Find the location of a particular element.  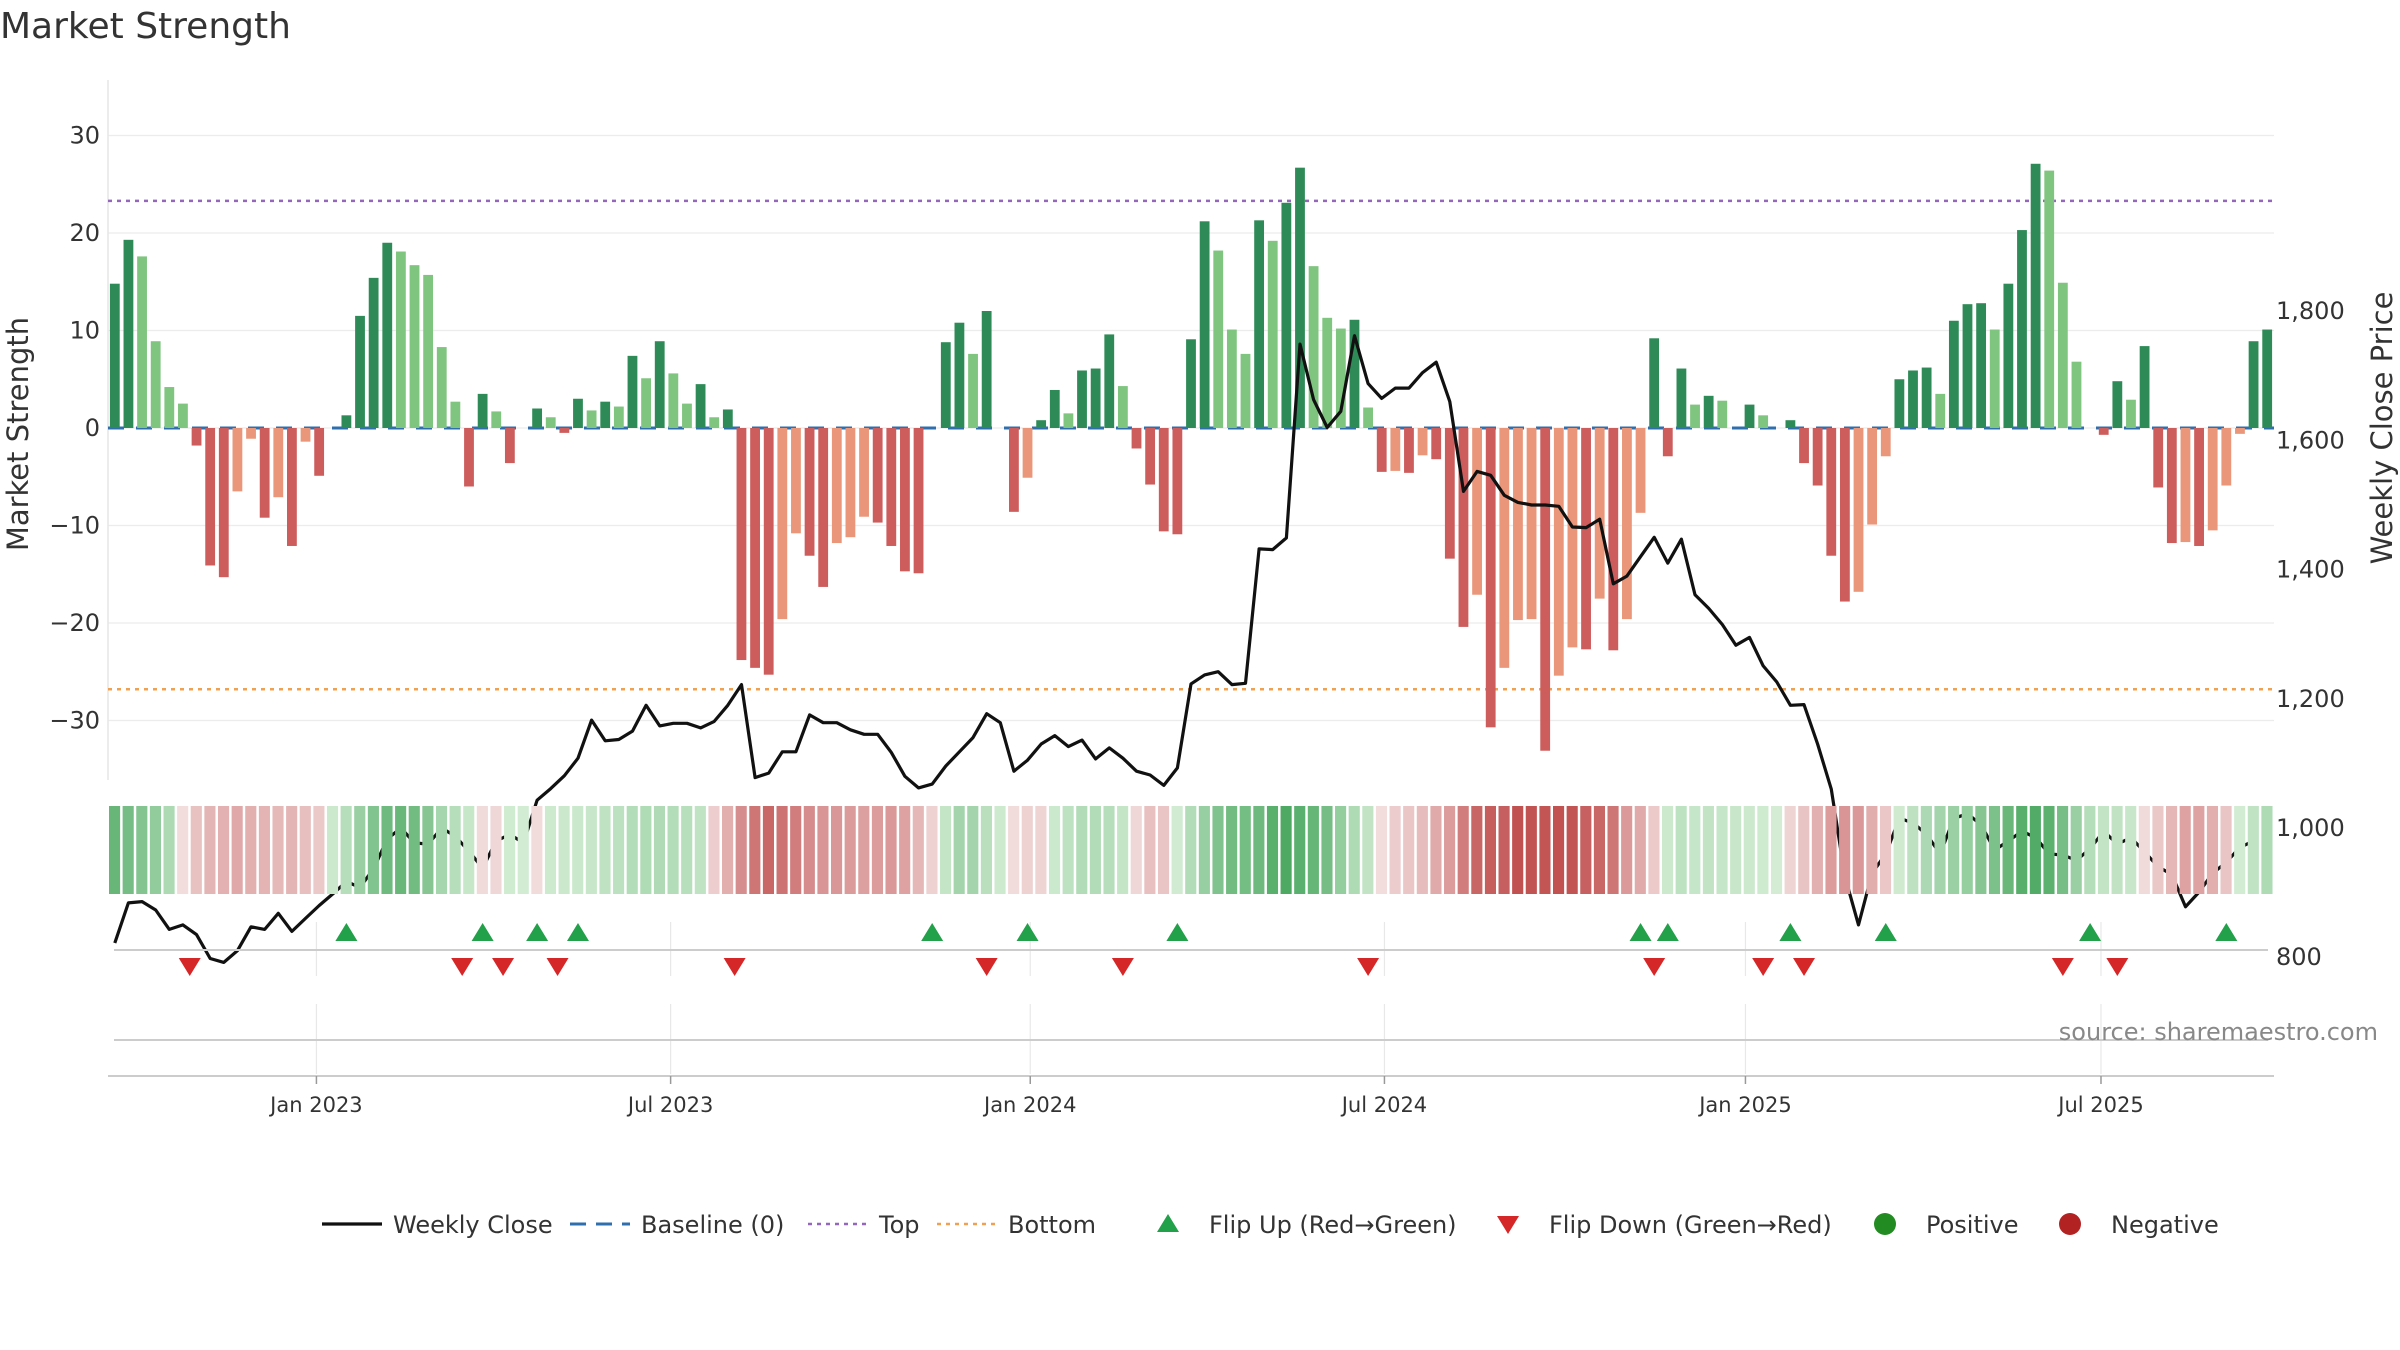

y-right-tick-label: 1,000 is located at coordinates (2310, 828).